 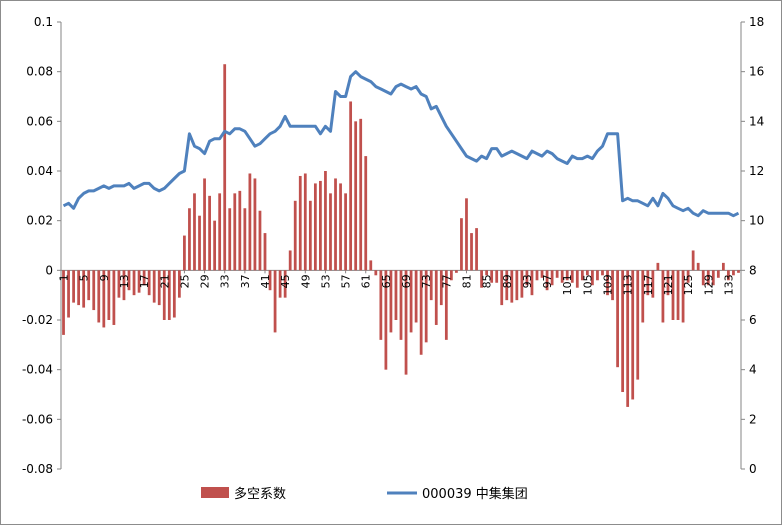 What do you see at coordinates (587, 284) in the screenshot?
I see `x-tick-label: 105` at bounding box center [587, 284].